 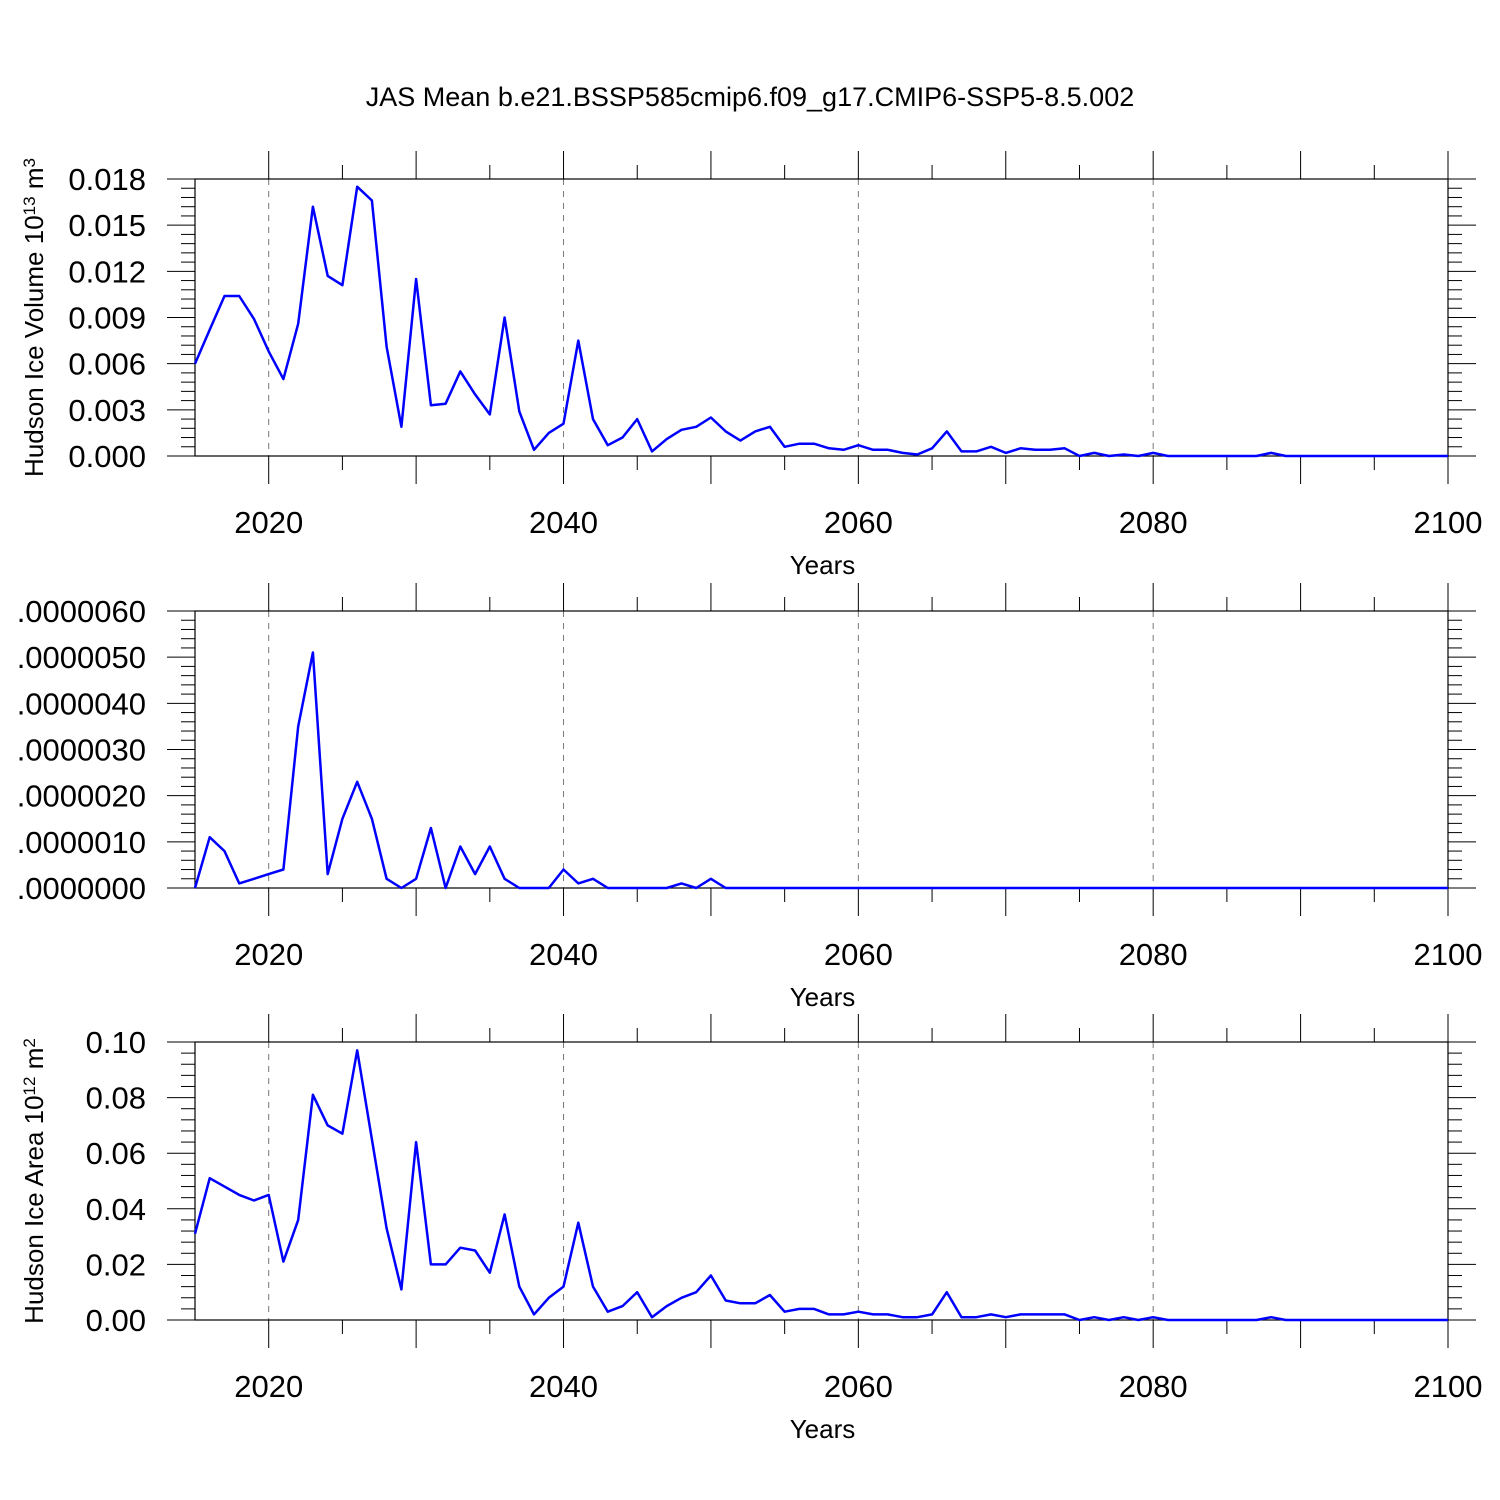 I want to click on y-tick-label: 0.006, so click(x=107, y=364).